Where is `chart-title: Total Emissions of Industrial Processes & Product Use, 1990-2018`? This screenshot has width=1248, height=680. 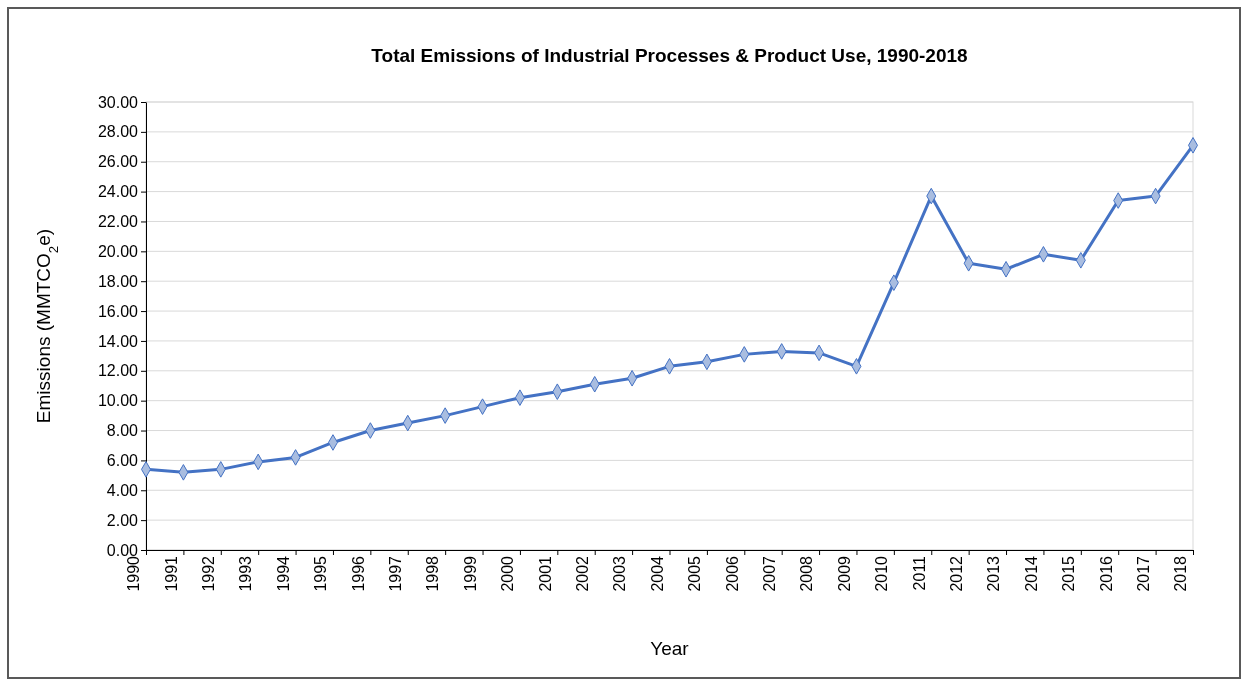 chart-title: Total Emissions of Industrial Processes & Product Use, 1990-2018 is located at coordinates (669, 55).